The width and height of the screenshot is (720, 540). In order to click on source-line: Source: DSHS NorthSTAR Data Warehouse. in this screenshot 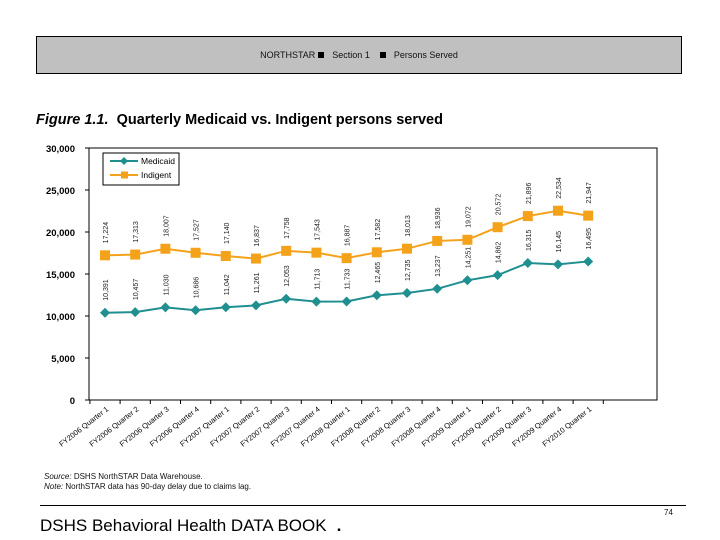, I will do `click(147, 477)`.